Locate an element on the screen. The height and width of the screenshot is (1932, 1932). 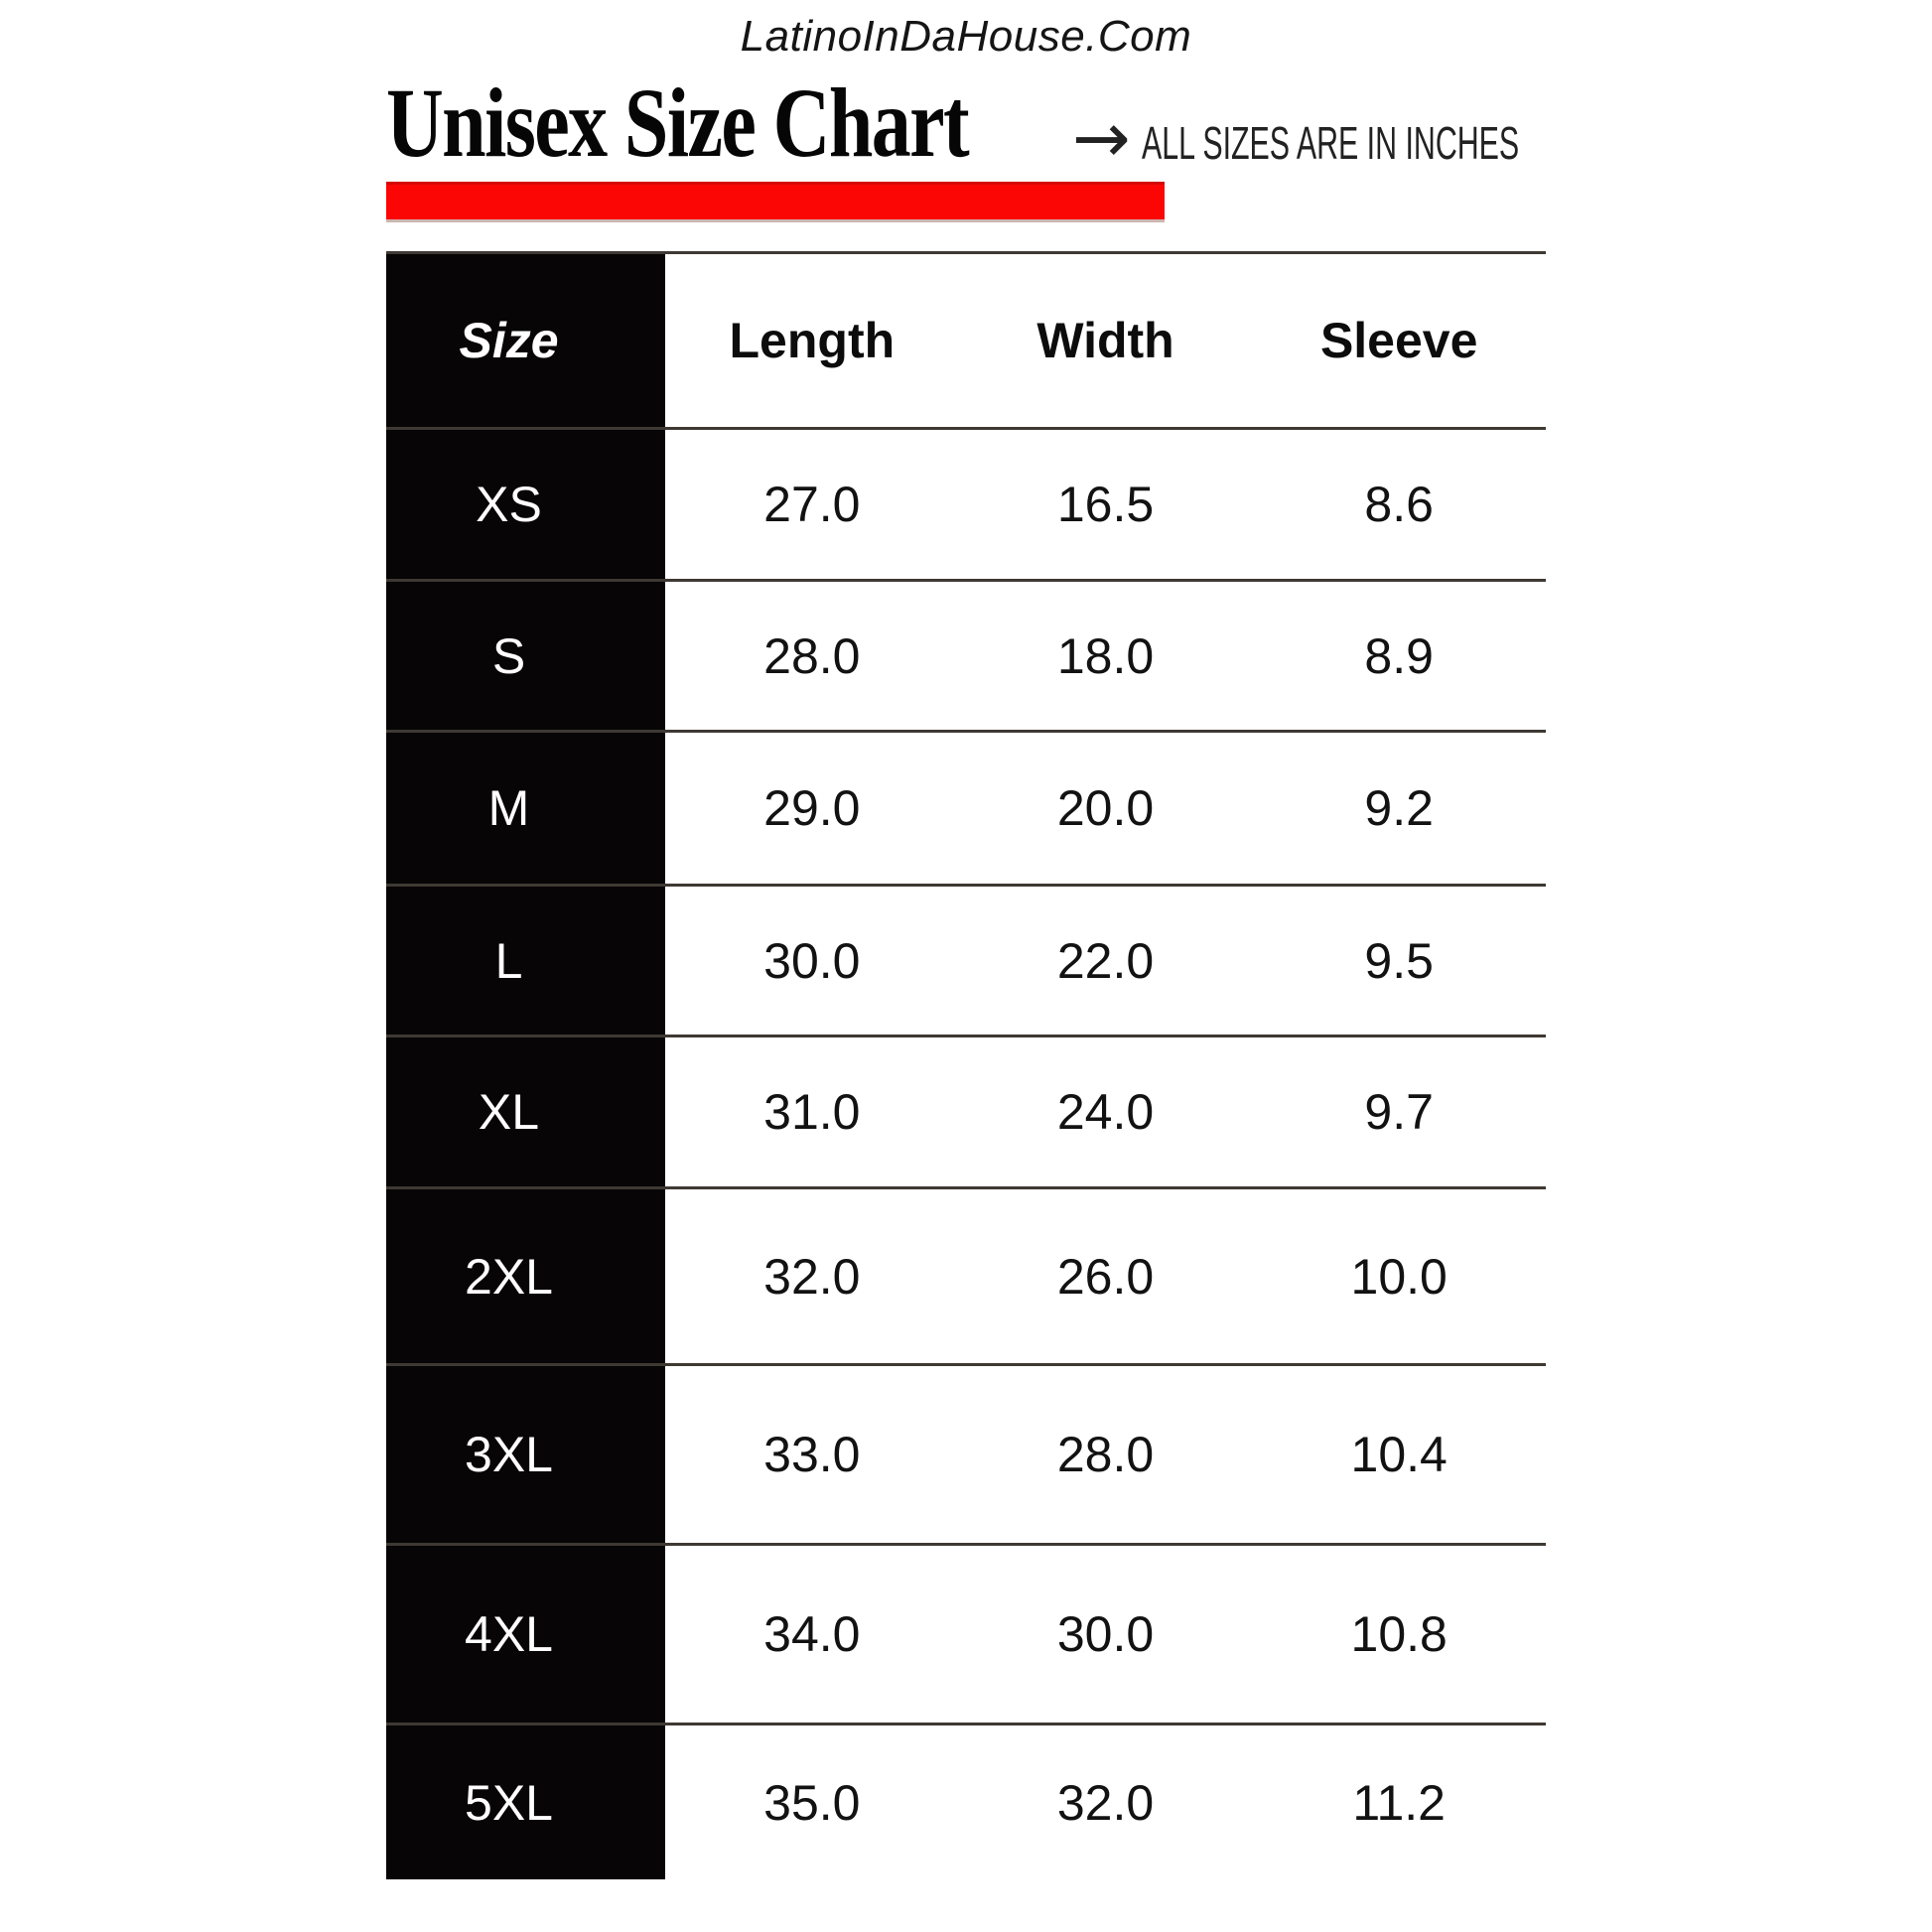
table-row: S 28.0 18.0 8.9 is located at coordinates (966, 654).